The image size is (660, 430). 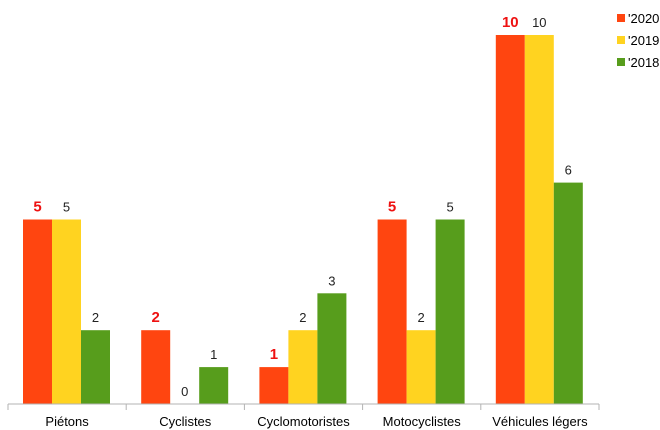 I want to click on bar-2020-vehicules-legers, so click(x=510, y=219).